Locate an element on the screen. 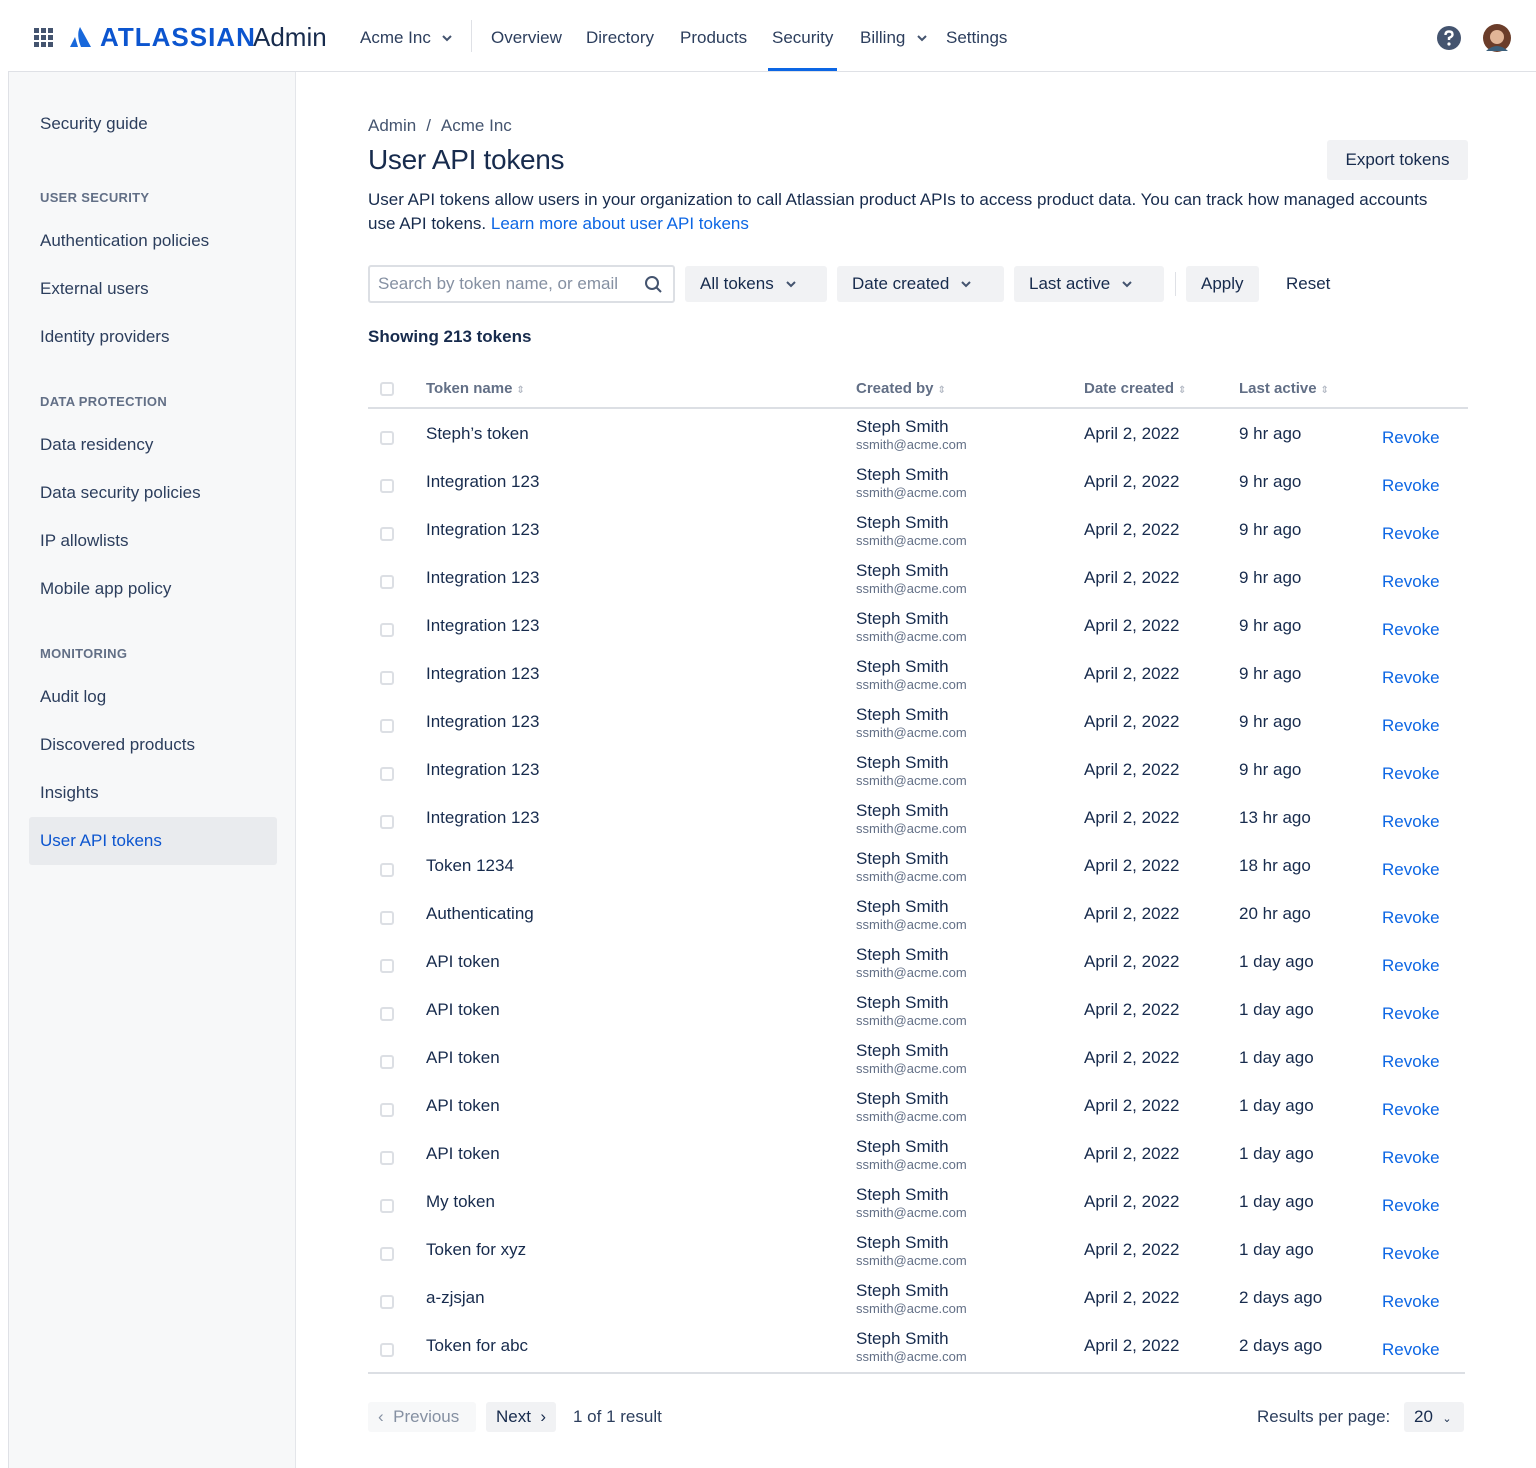 The width and height of the screenshot is (1536, 1468). nav-item: Settings is located at coordinates (976, 35).